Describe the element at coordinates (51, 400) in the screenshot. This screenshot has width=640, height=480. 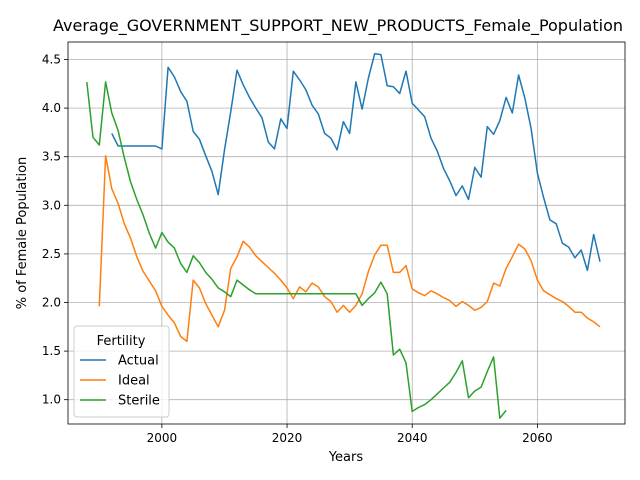
I see `y-tick-label: 1.0` at that location.